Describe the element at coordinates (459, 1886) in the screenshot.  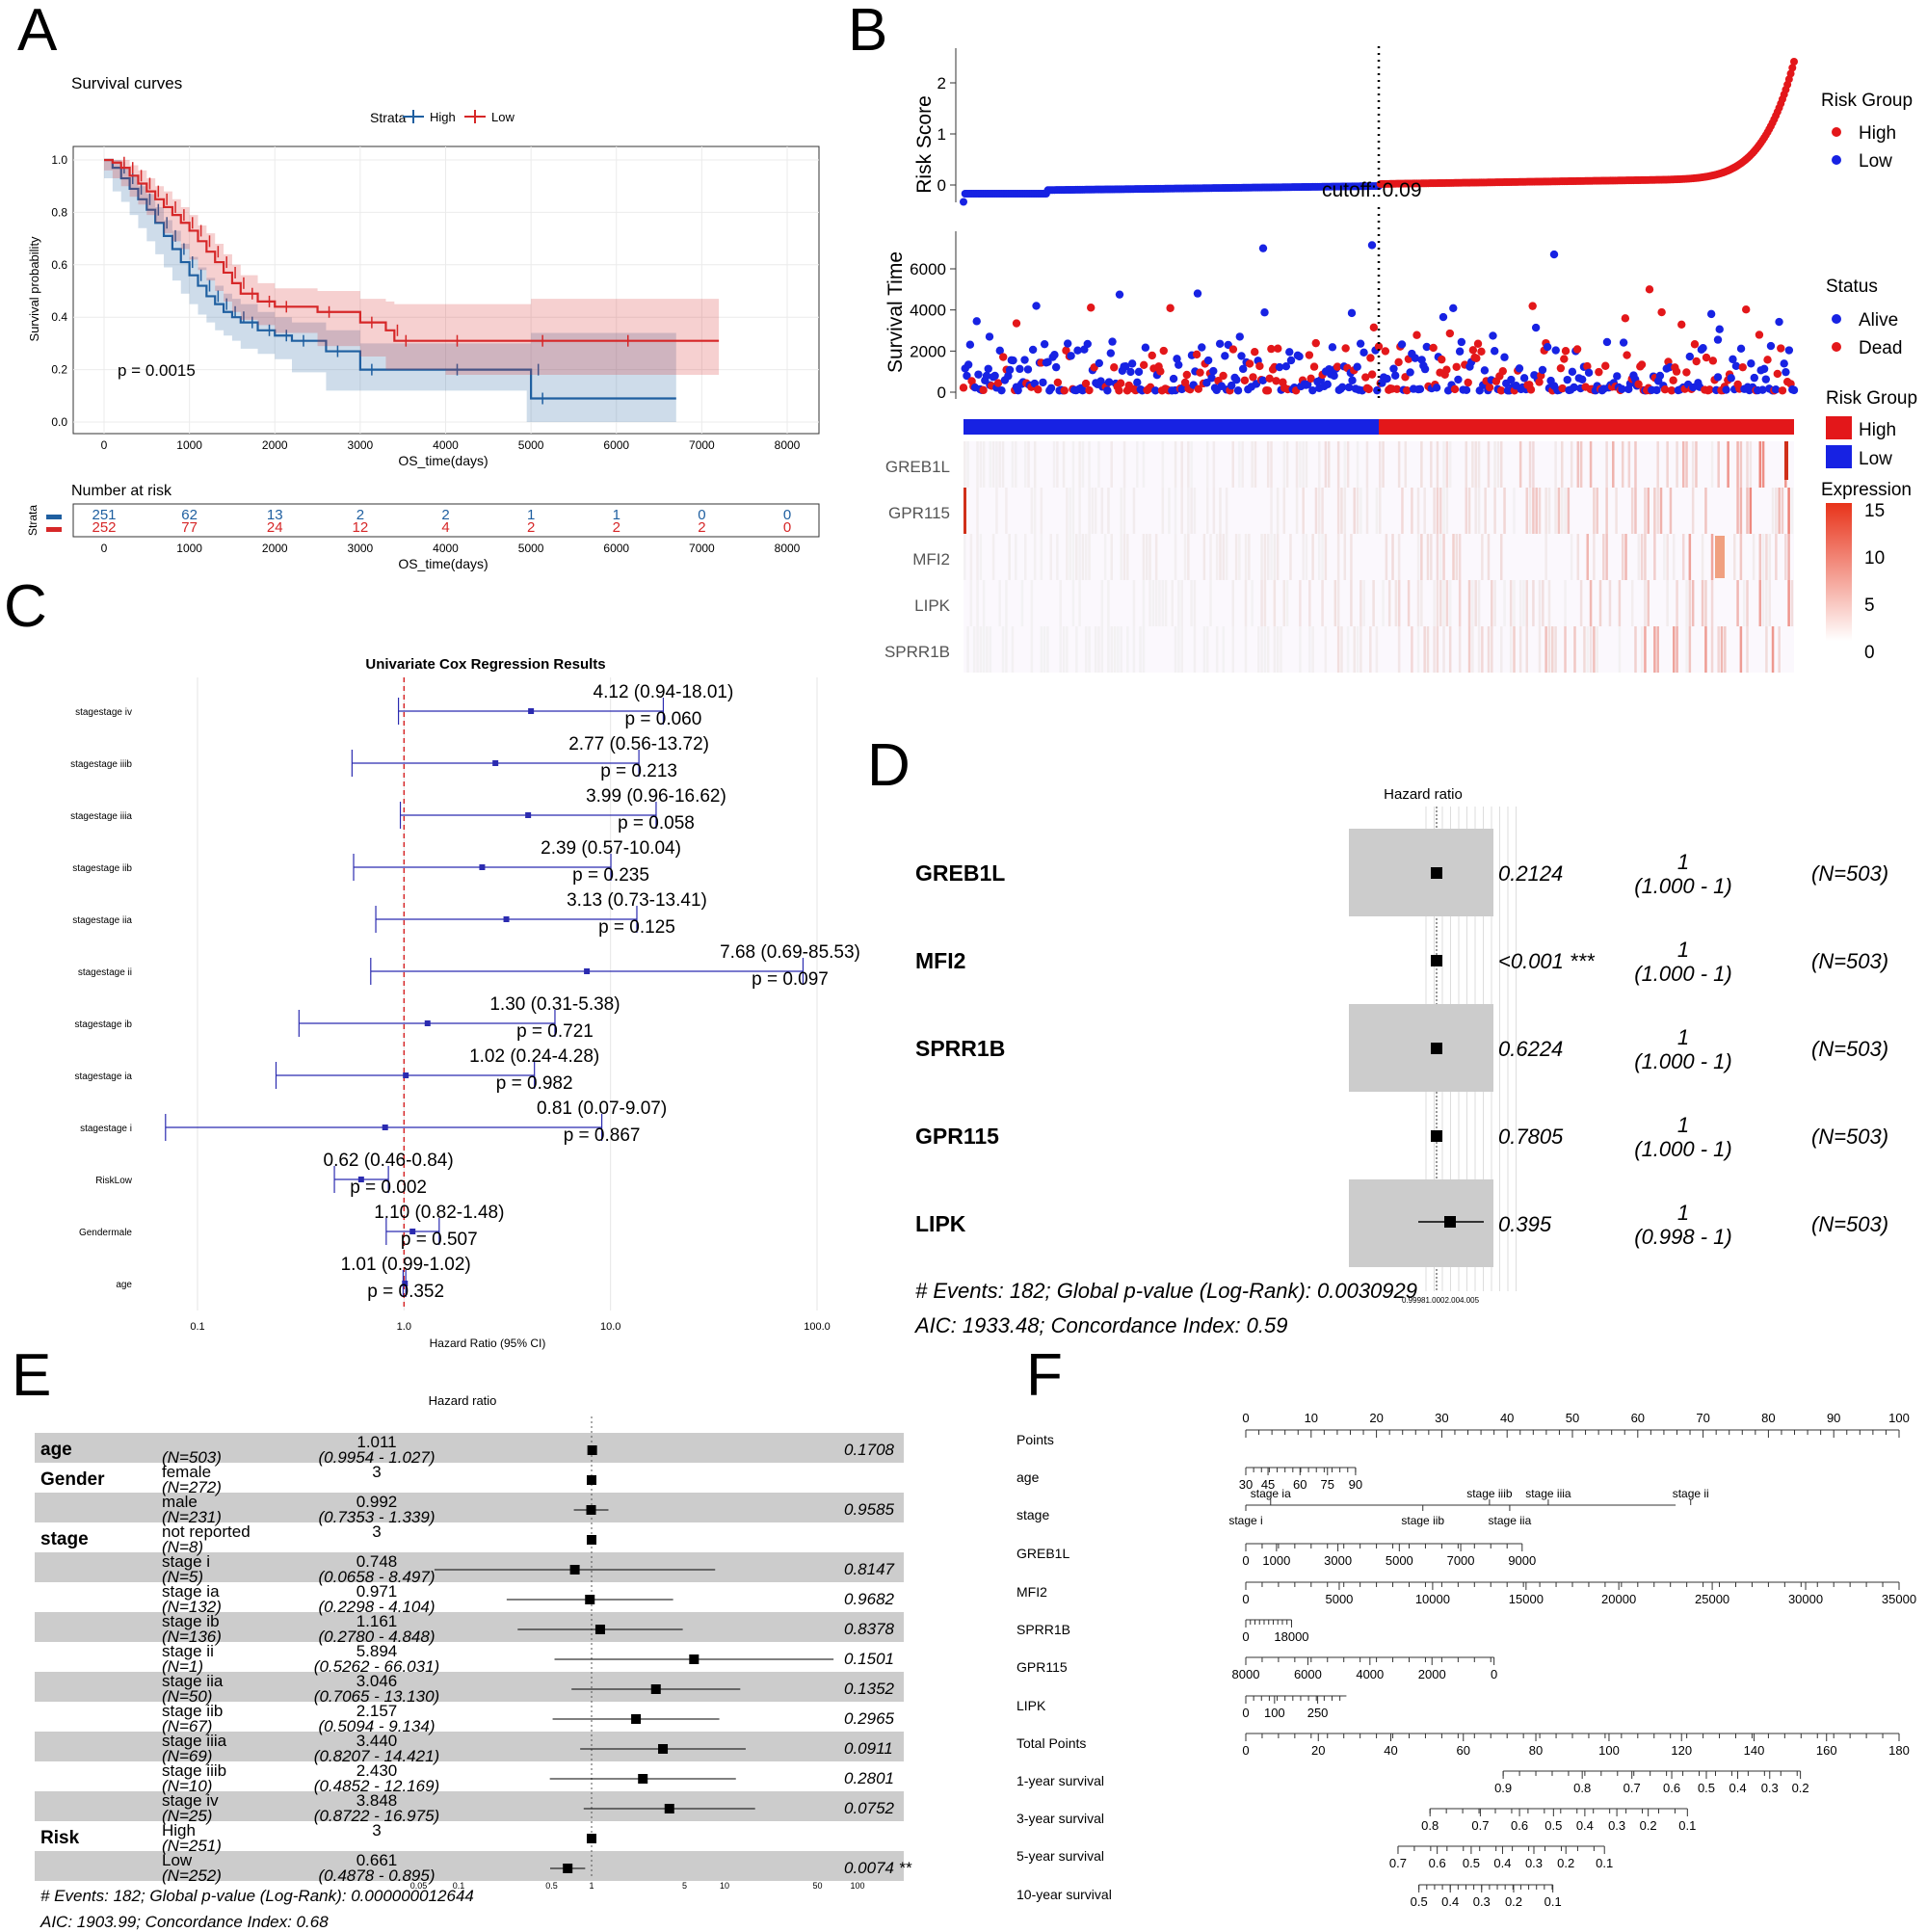
I see `forest-e-x-tick: 0.1` at that location.